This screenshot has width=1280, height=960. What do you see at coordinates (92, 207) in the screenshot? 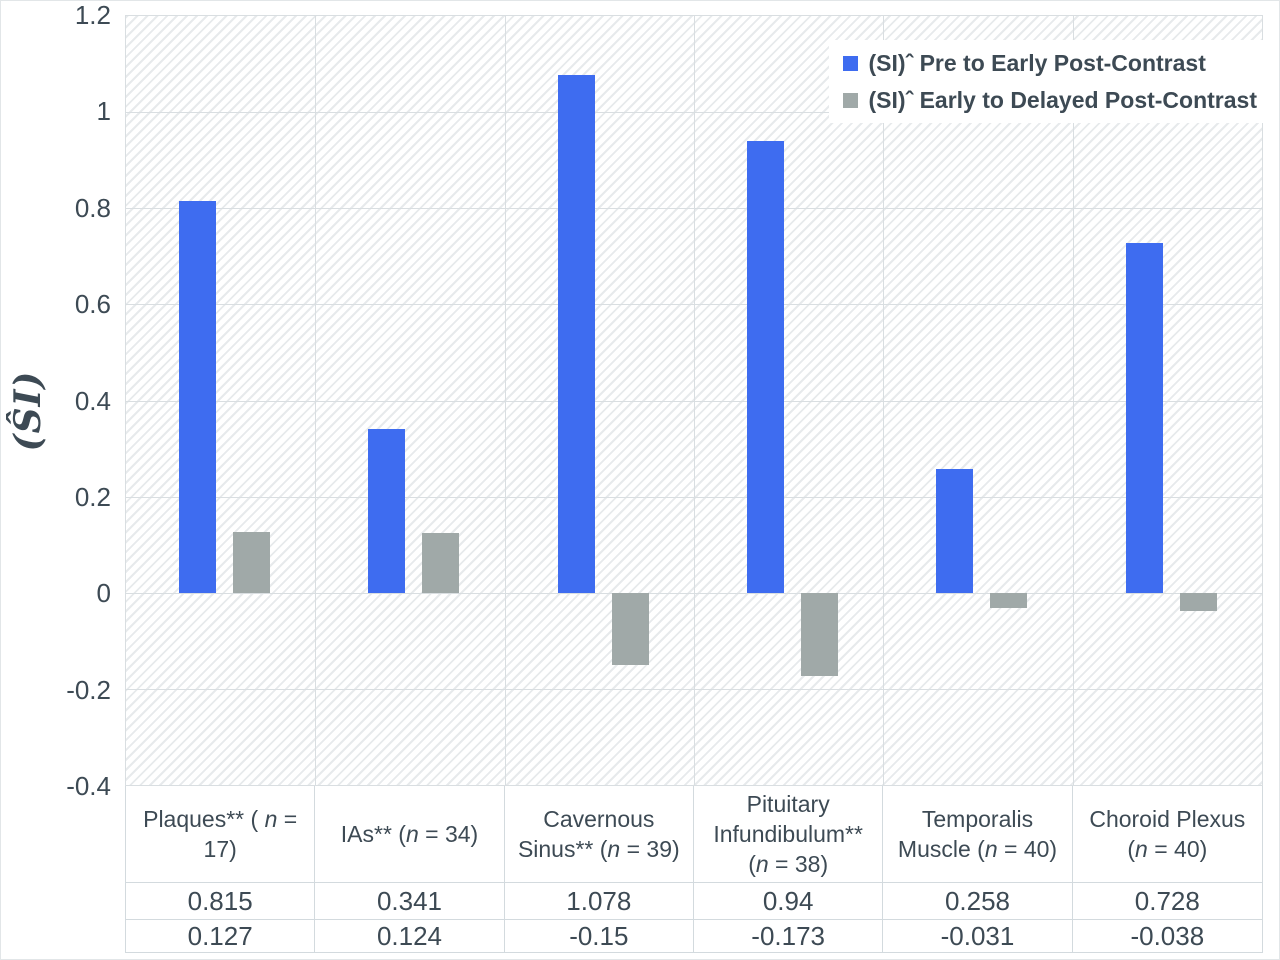
I see `y-tick-label: 0.8` at bounding box center [92, 207].